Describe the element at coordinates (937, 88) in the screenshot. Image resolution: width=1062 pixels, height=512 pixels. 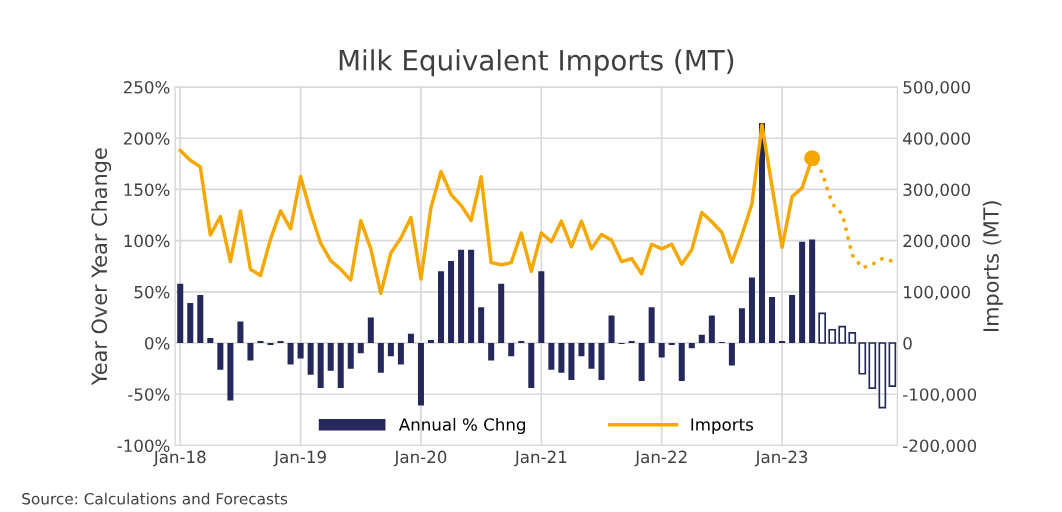
I see `y2-tick-label: 500,000` at that location.